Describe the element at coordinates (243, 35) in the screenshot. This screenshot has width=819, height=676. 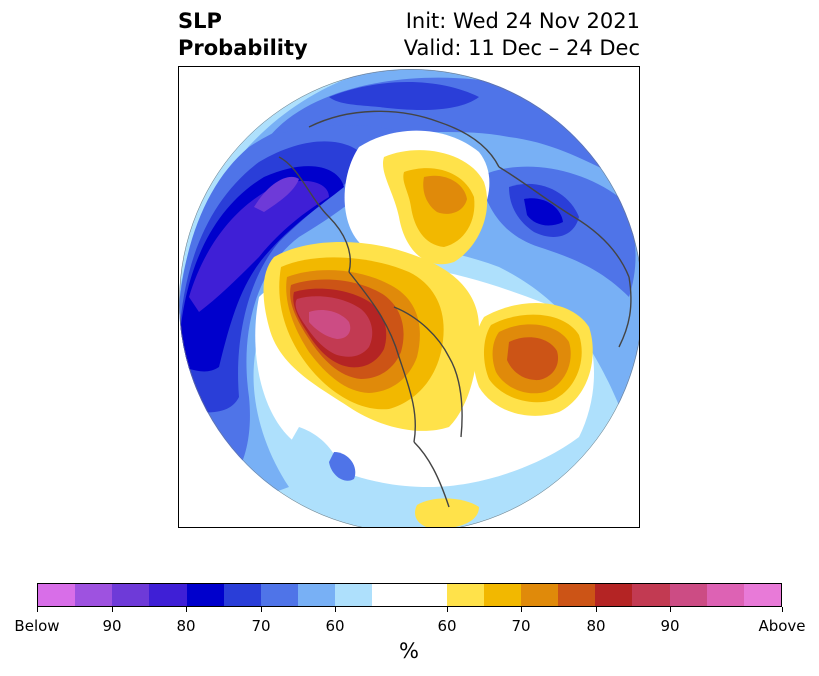
I see `title-left: SLP Probability` at that location.